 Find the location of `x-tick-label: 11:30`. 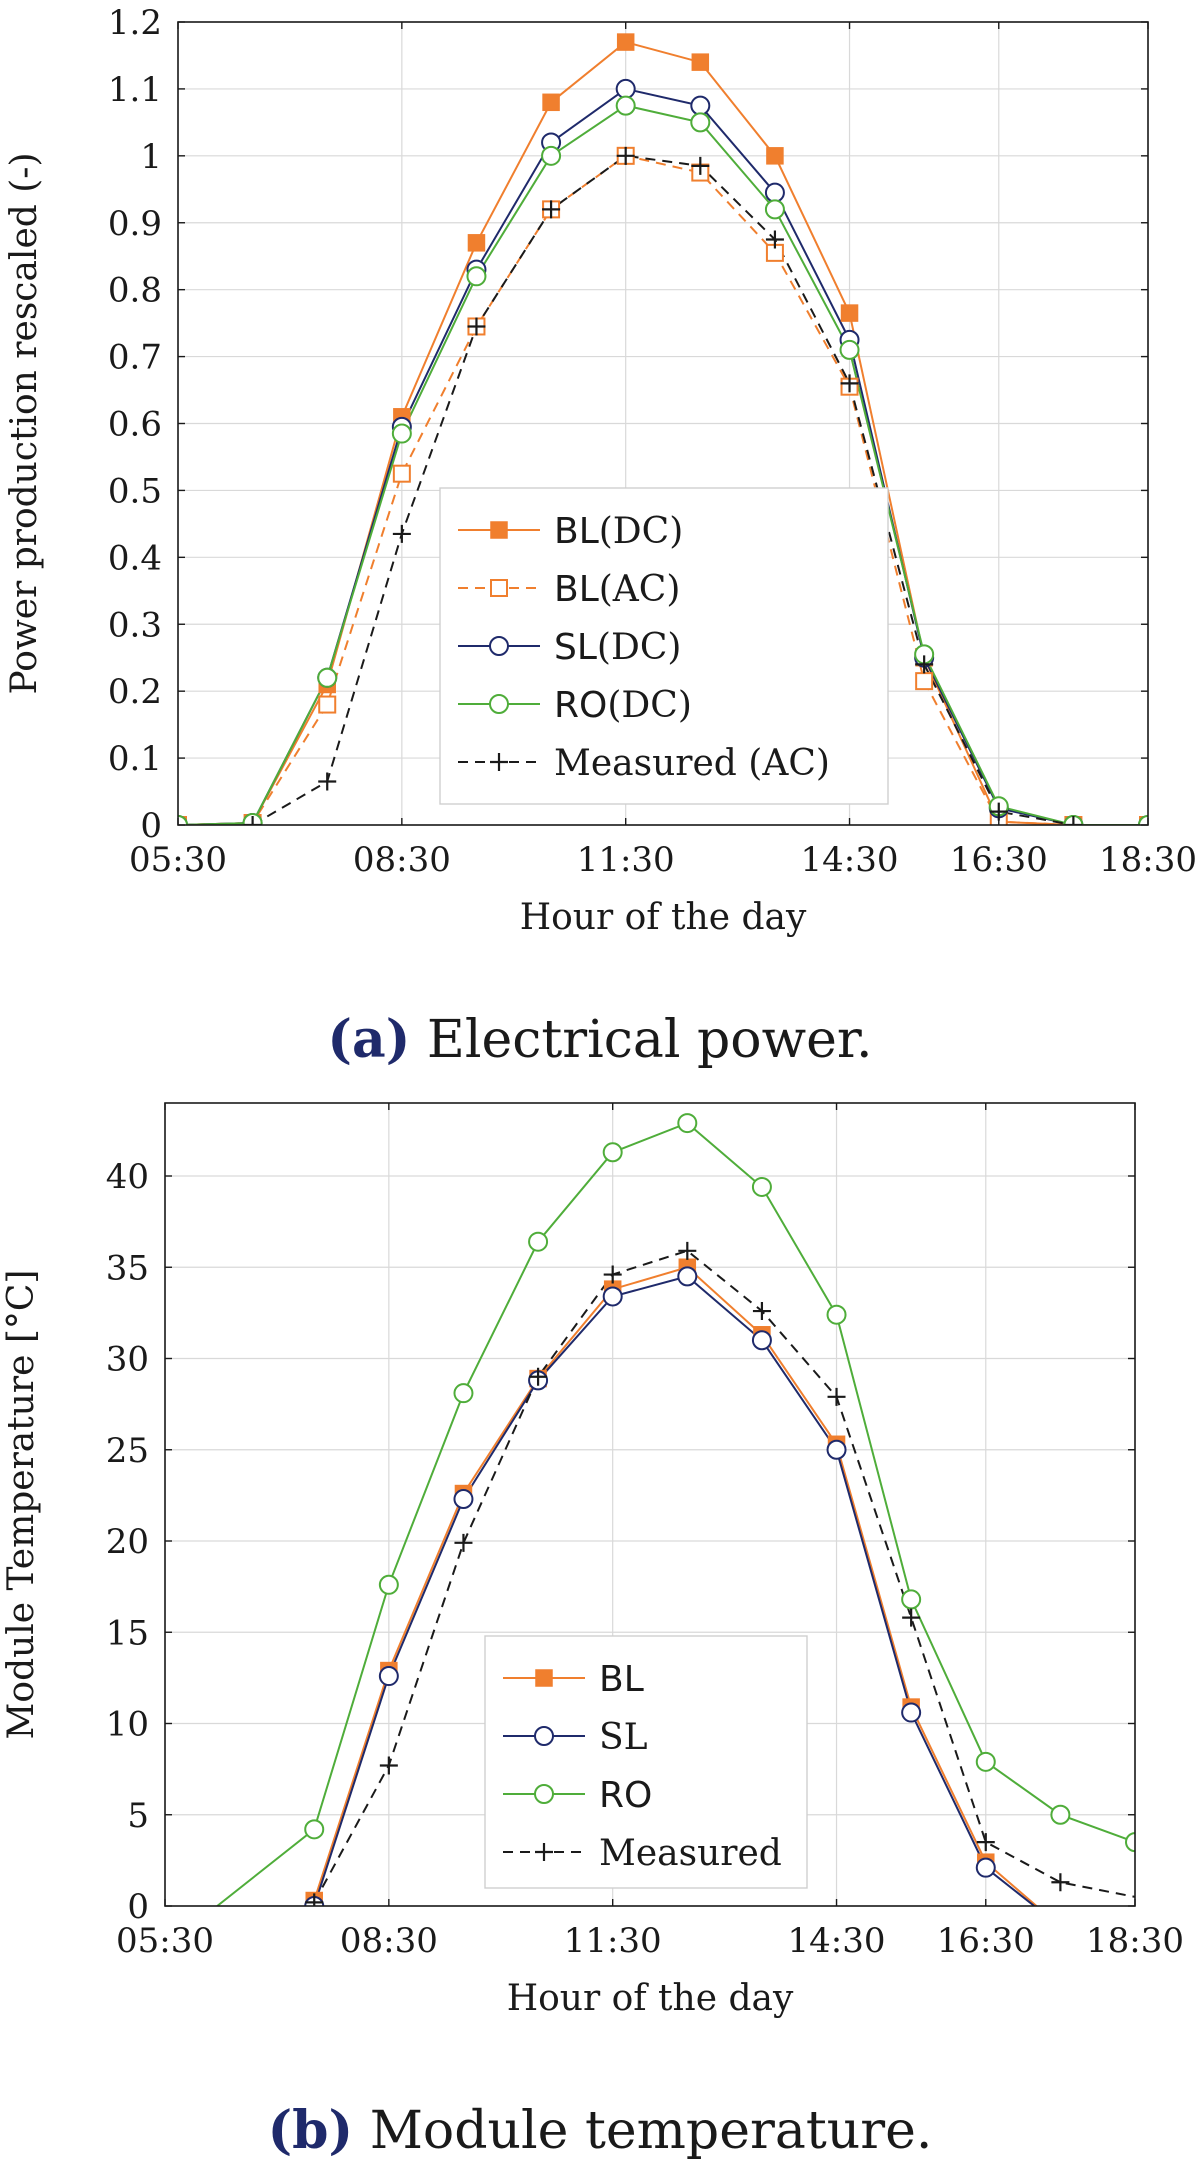

x-tick-label: 11:30 is located at coordinates (626, 860).